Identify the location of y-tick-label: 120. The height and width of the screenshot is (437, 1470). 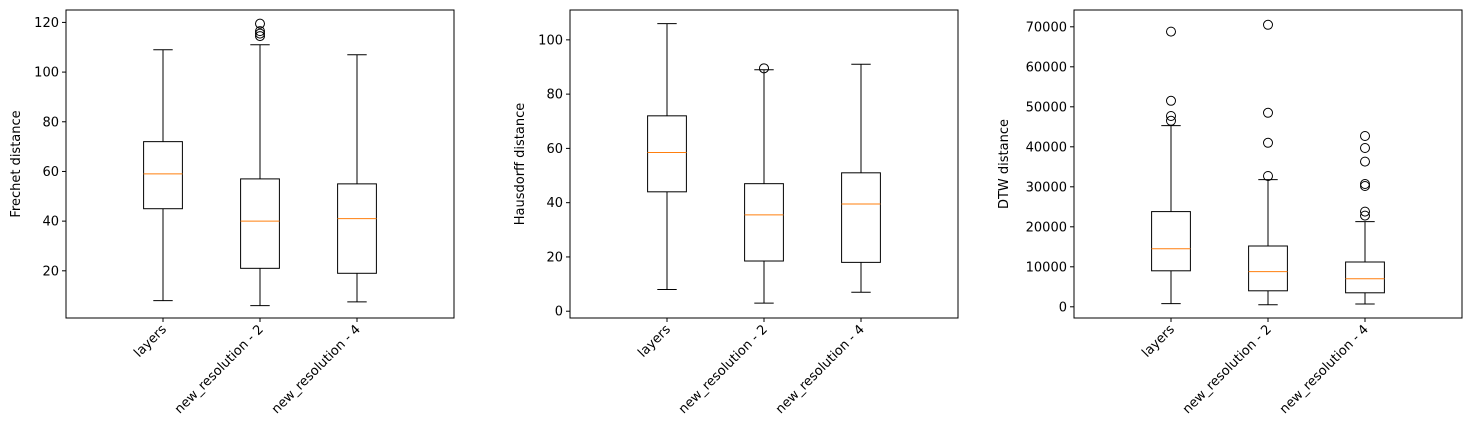
(46, 23).